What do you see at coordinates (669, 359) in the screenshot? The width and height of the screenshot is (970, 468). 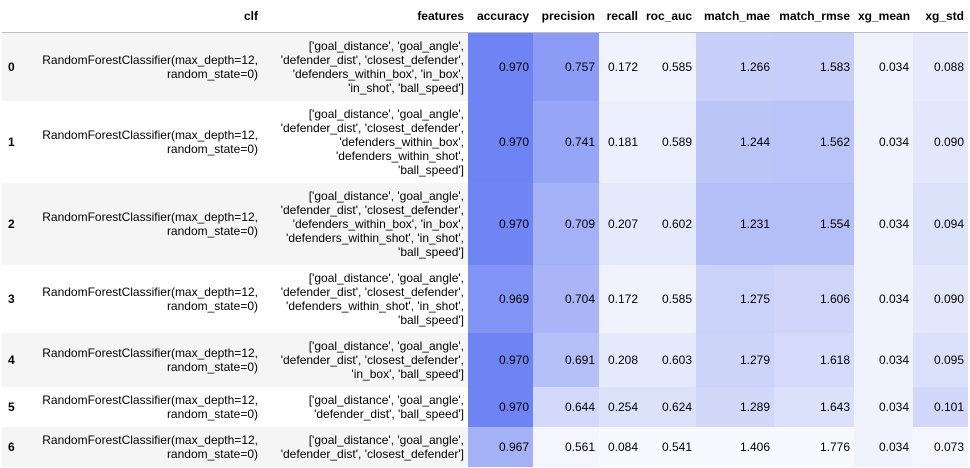 I see `roc-auc-cell: 0.603` at bounding box center [669, 359].